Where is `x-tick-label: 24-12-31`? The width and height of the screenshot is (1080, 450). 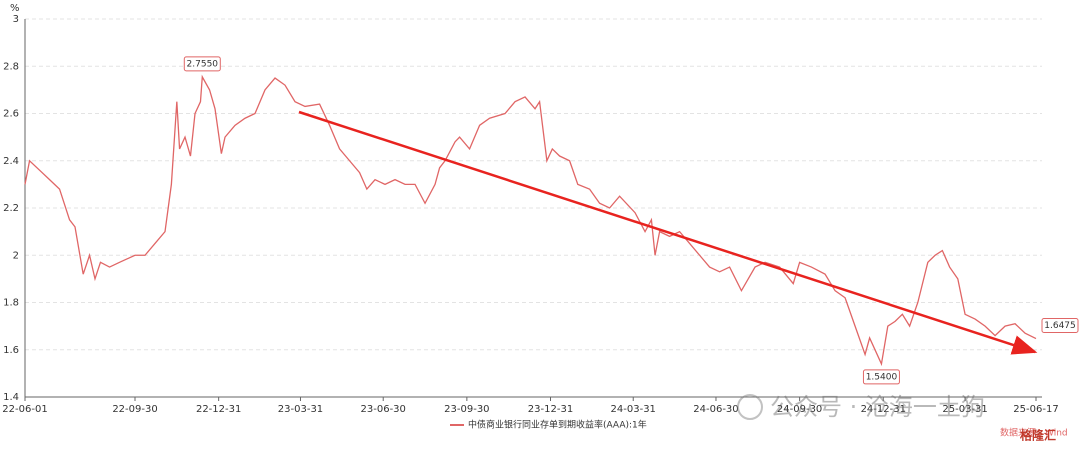
x-tick-label: 24-12-31 is located at coordinates (883, 409).